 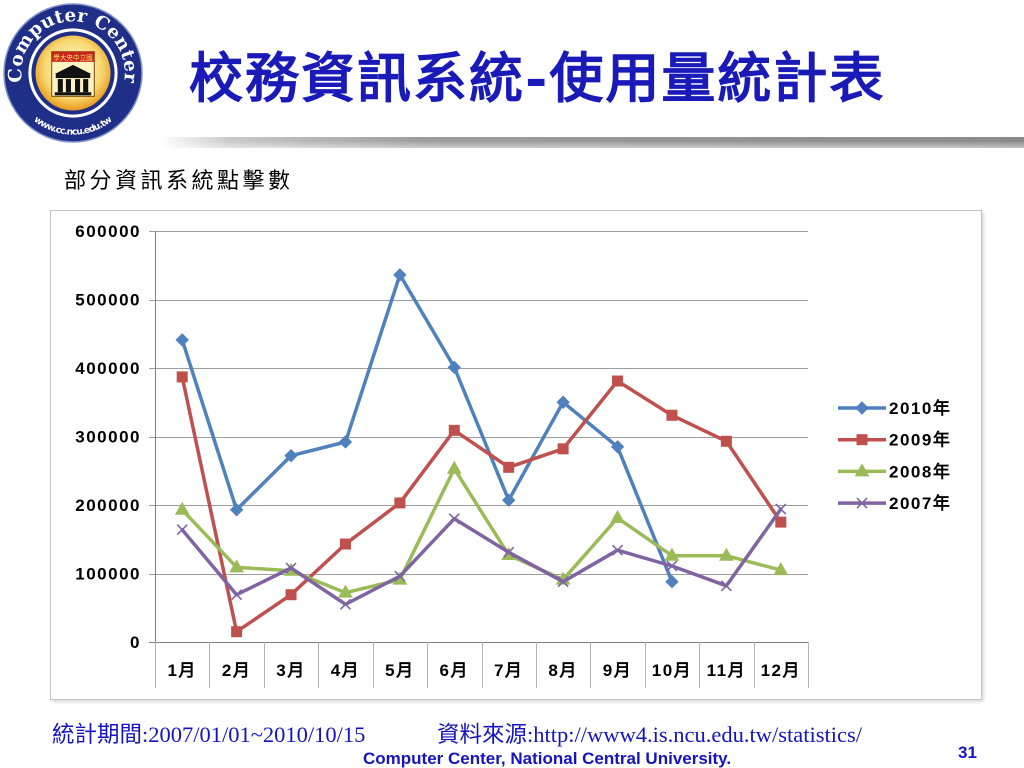 I want to click on x-tick-label: 6月, so click(x=454, y=670).